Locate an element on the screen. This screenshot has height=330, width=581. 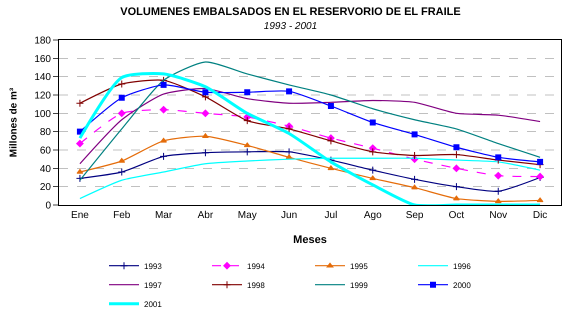
legend-label: 1998 is located at coordinates (256, 285).